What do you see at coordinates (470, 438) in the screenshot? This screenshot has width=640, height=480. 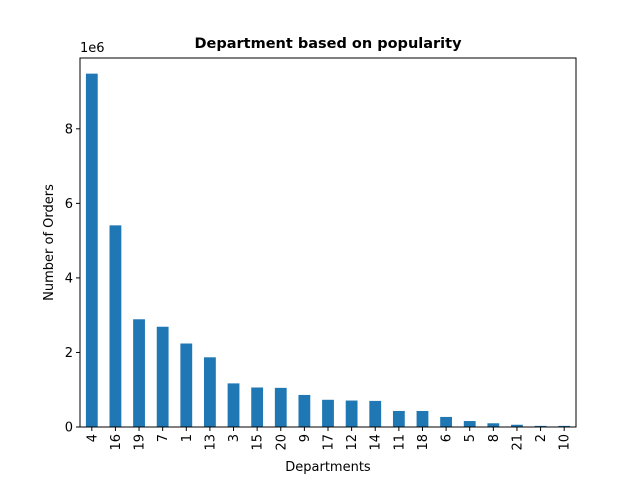 I see `x-tick-label: 5` at bounding box center [470, 438].